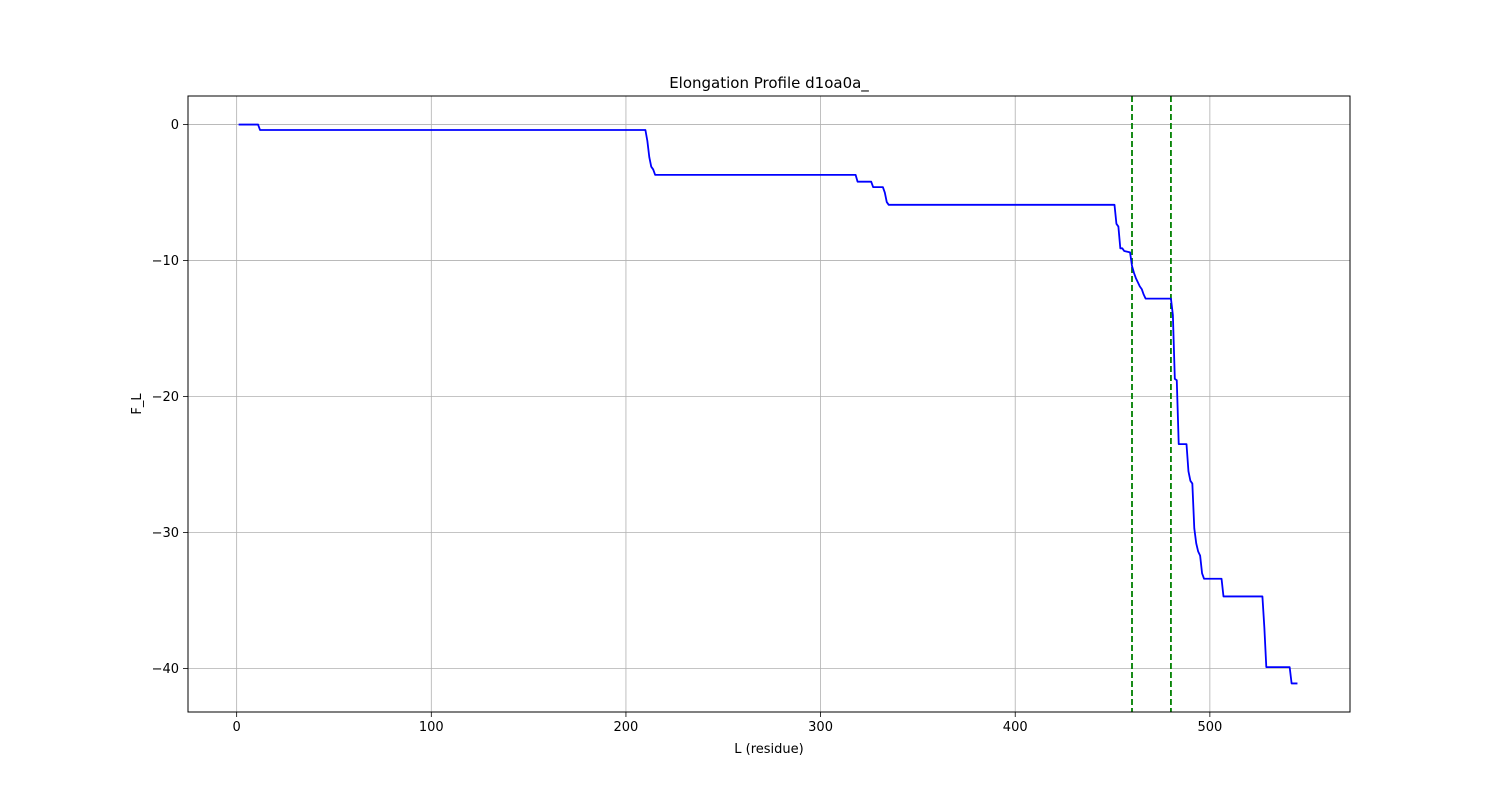 Image resolution: width=1500 pixels, height=800 pixels. What do you see at coordinates (1015, 727) in the screenshot?
I see `x-tick-label: 400` at bounding box center [1015, 727].